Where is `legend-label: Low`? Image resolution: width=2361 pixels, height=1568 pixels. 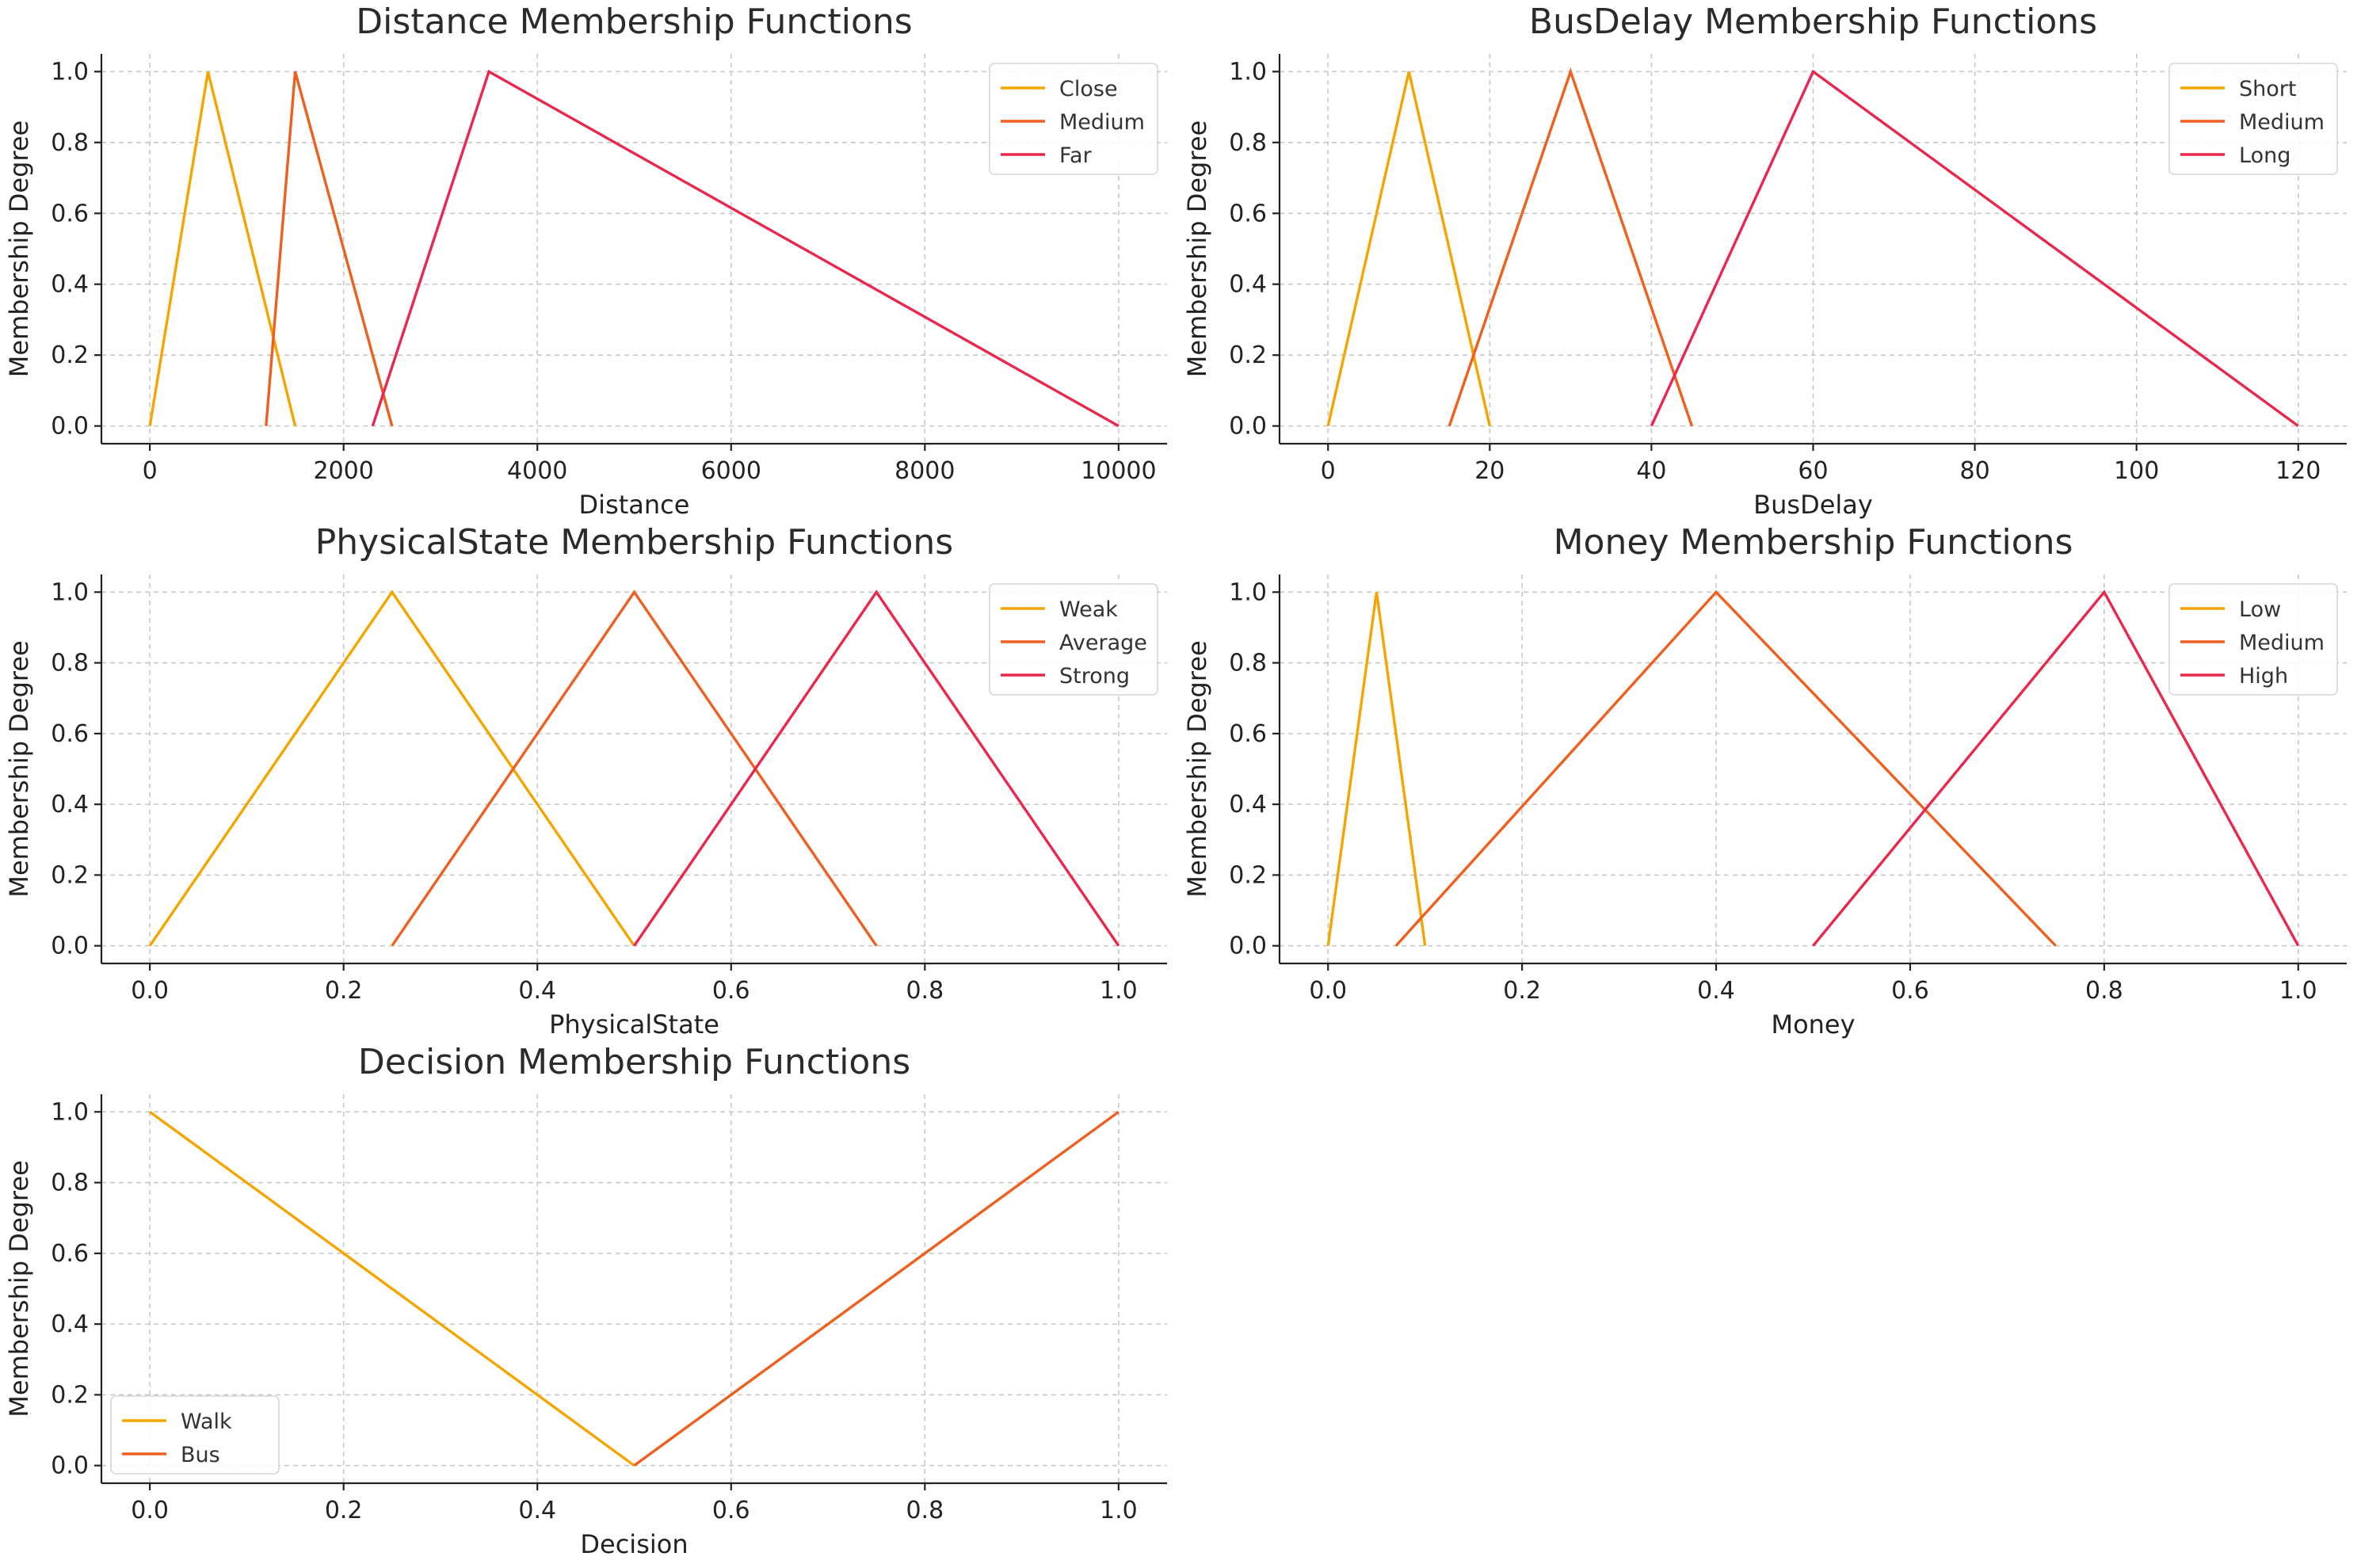
legend-label: Low is located at coordinates (2260, 609).